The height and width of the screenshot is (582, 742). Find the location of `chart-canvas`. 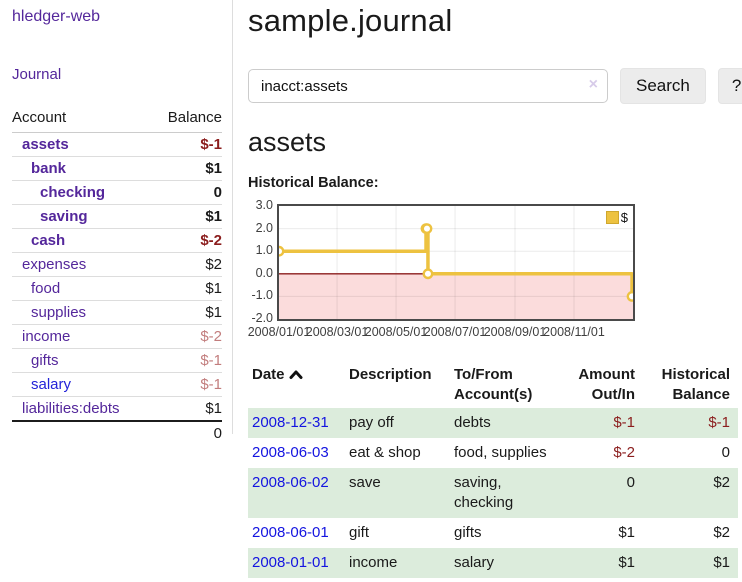

chart-canvas is located at coordinates (456, 262).